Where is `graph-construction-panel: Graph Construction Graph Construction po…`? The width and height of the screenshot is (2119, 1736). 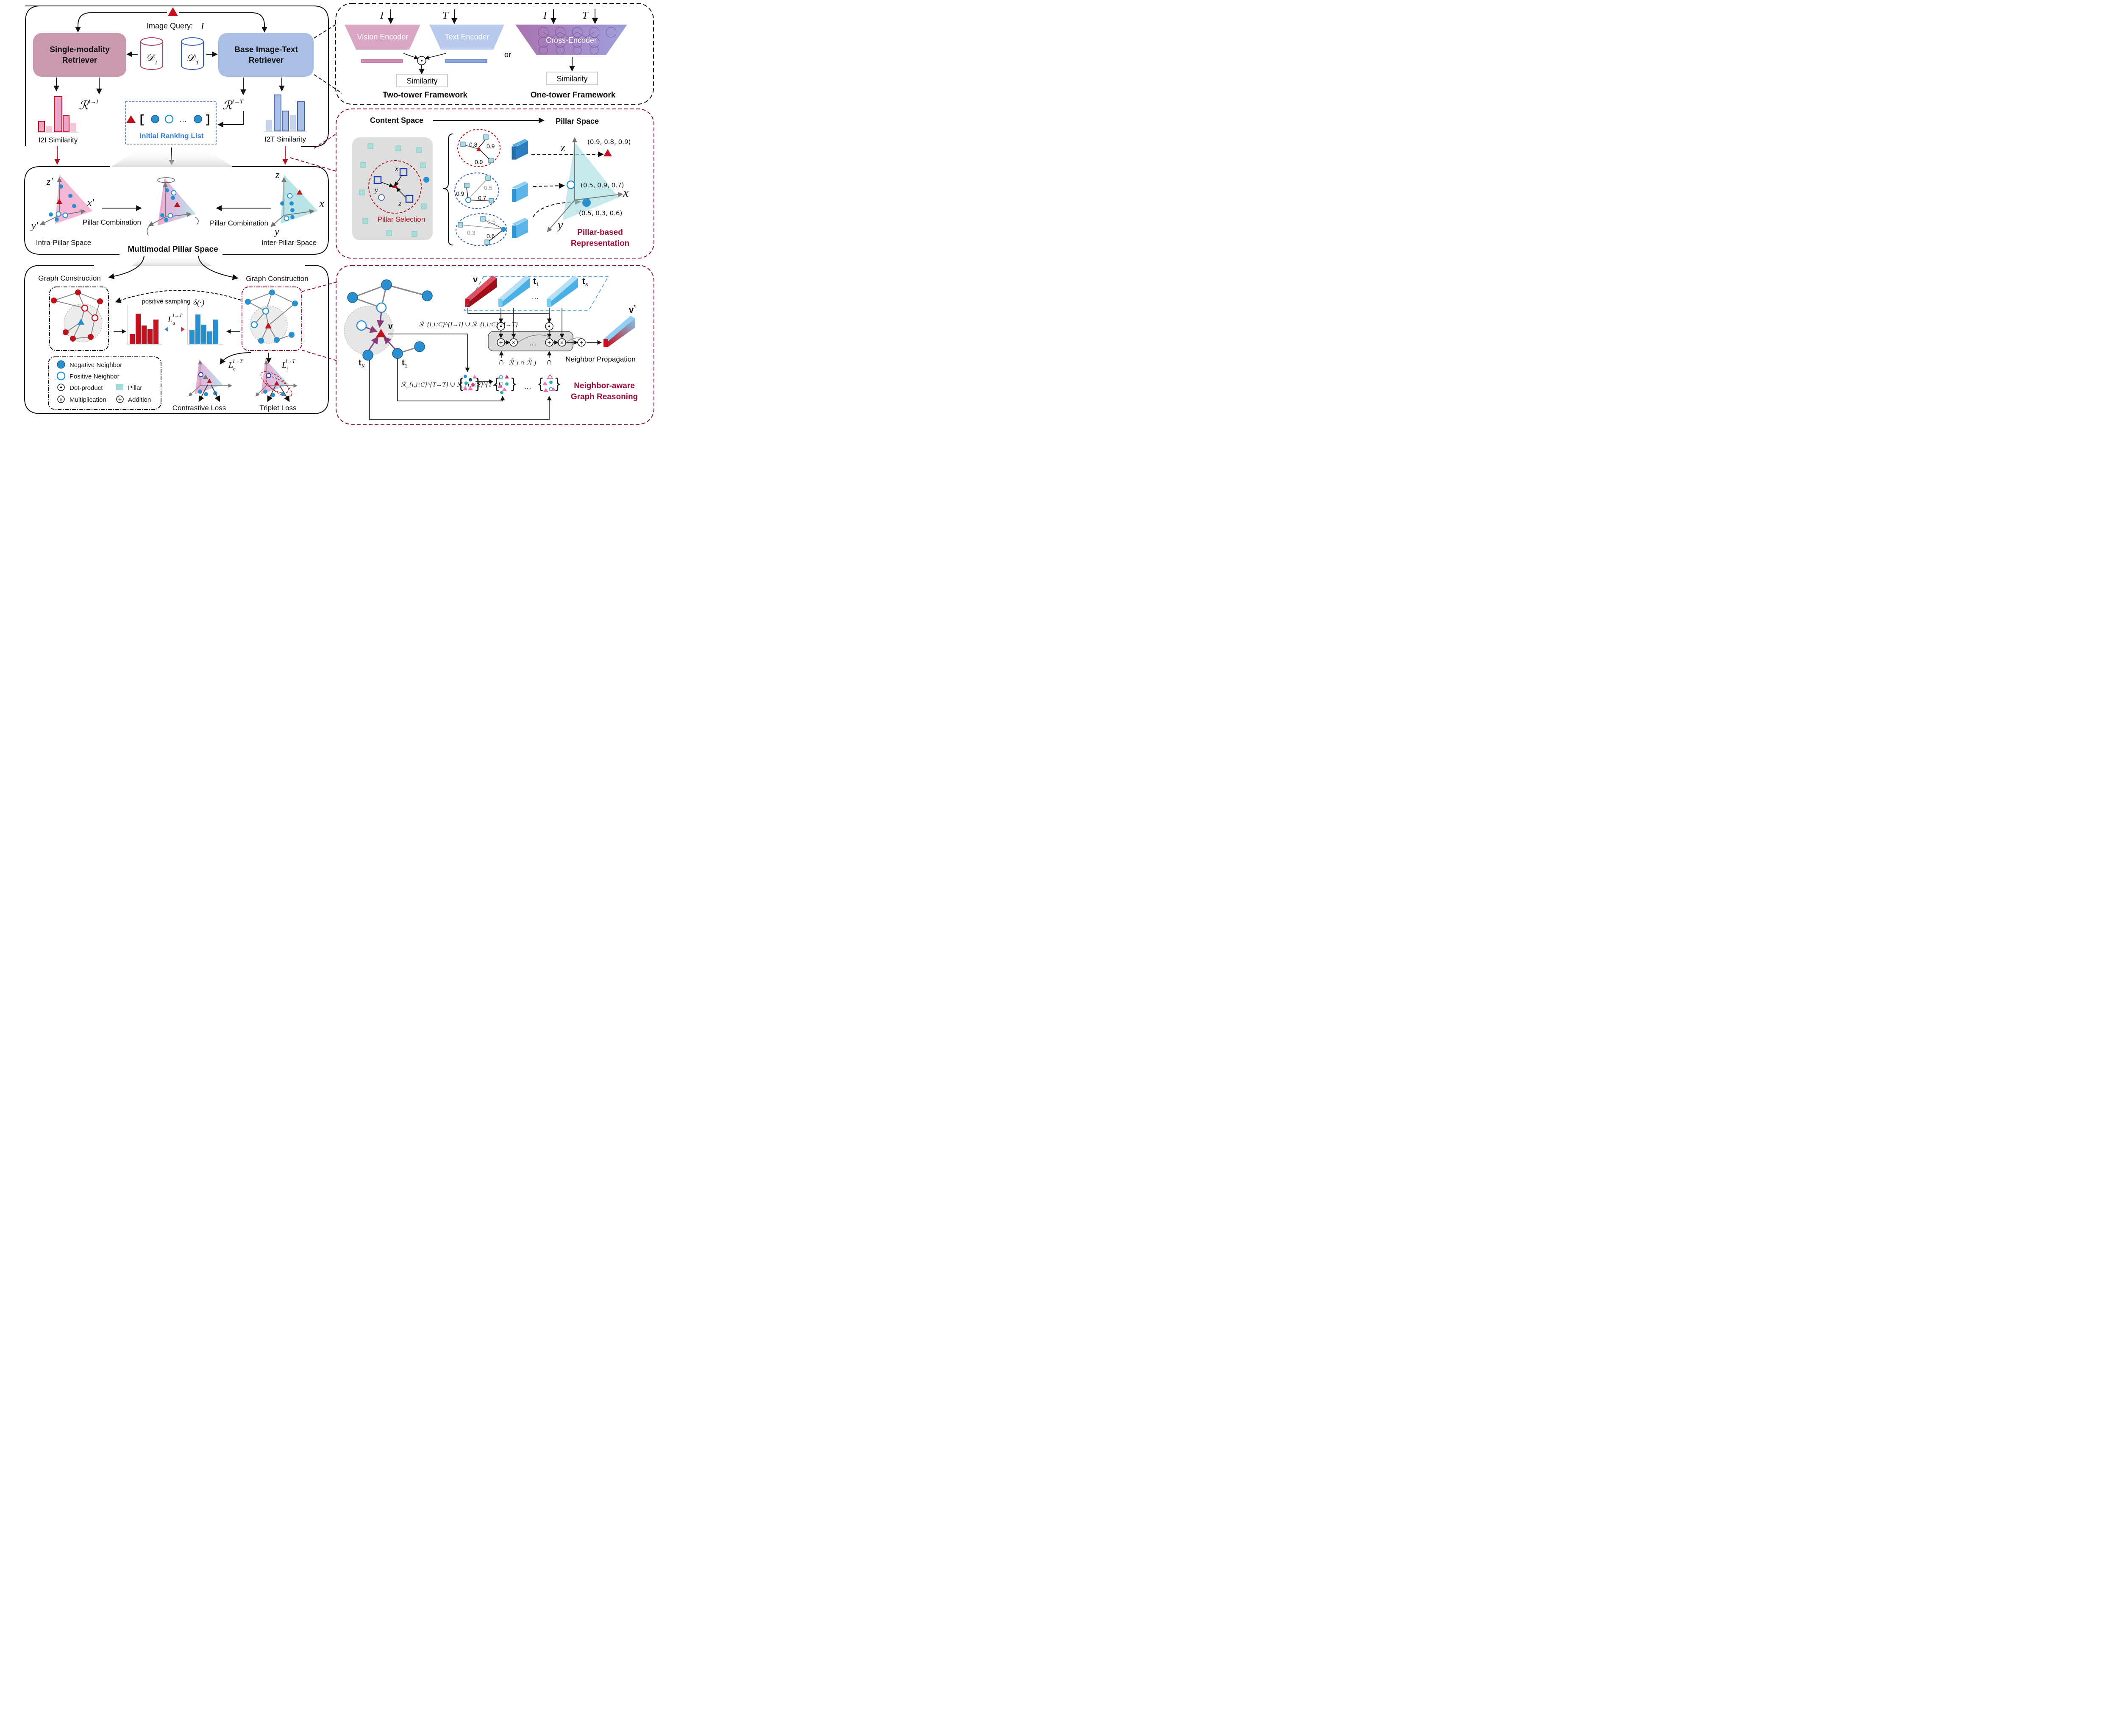 graph-construction-panel: Graph Construction Graph Construction po… is located at coordinates (177, 334).